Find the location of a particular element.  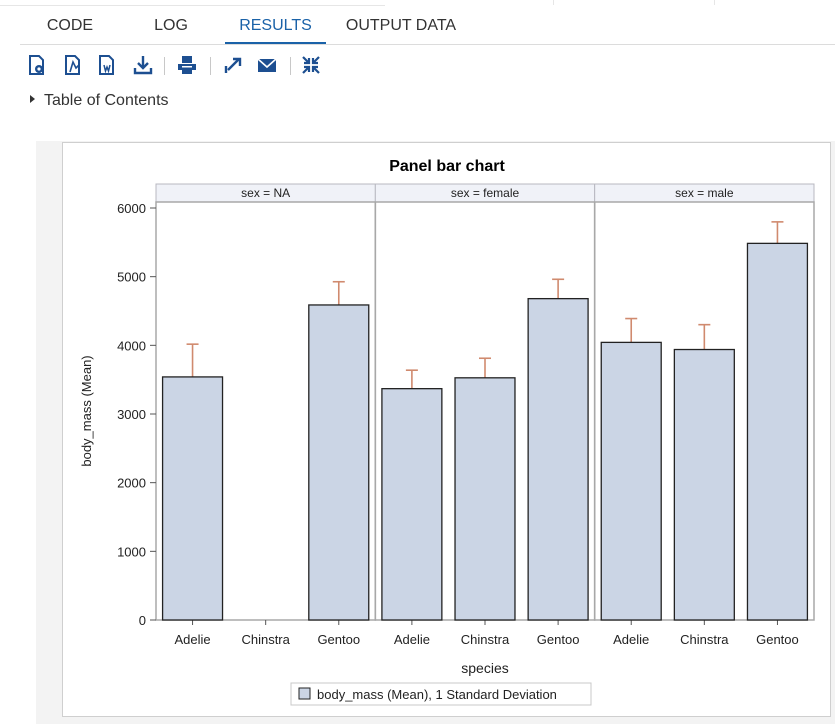

top-strip is located at coordinates (417, 3).